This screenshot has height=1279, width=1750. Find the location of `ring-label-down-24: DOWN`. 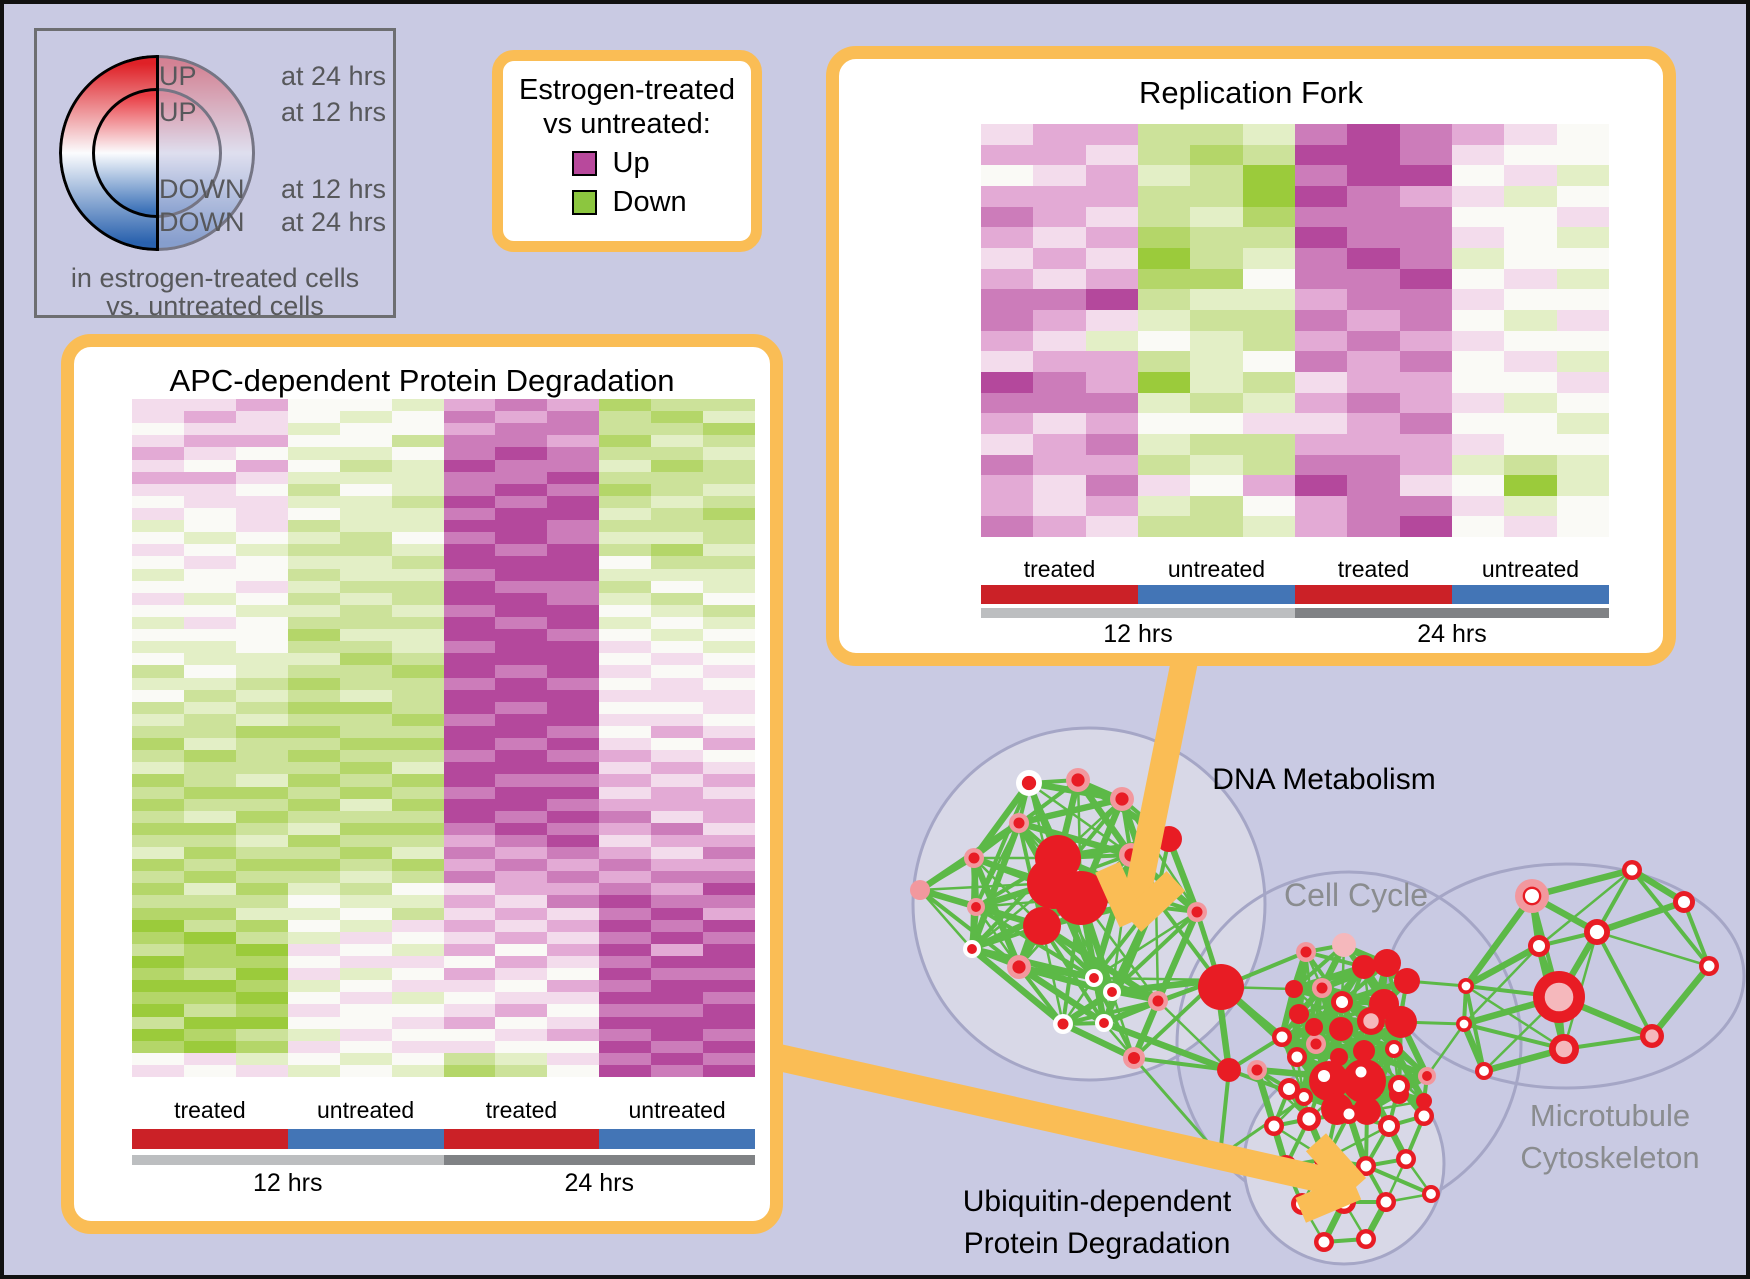

ring-label-down-24: DOWN is located at coordinates (202, 222).